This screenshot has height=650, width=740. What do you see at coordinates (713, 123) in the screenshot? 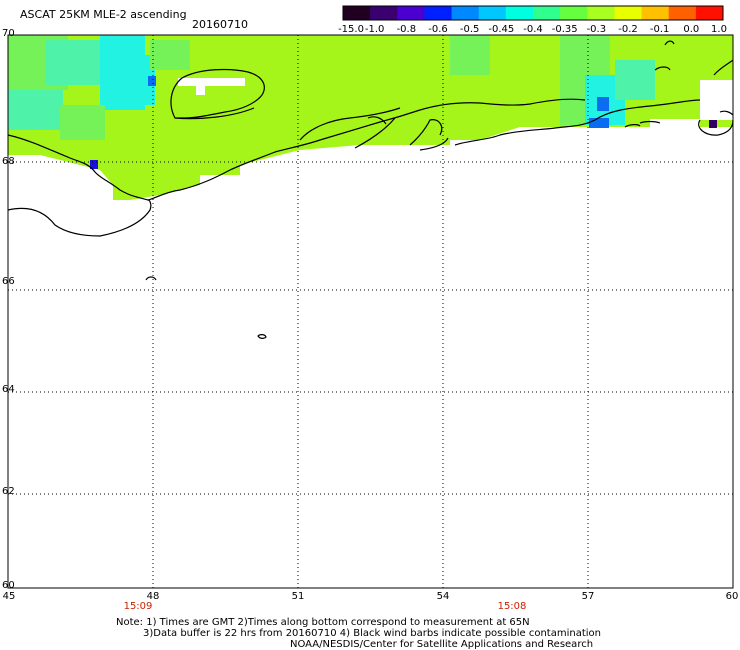
I see `patch-purple-right` at bounding box center [713, 123].